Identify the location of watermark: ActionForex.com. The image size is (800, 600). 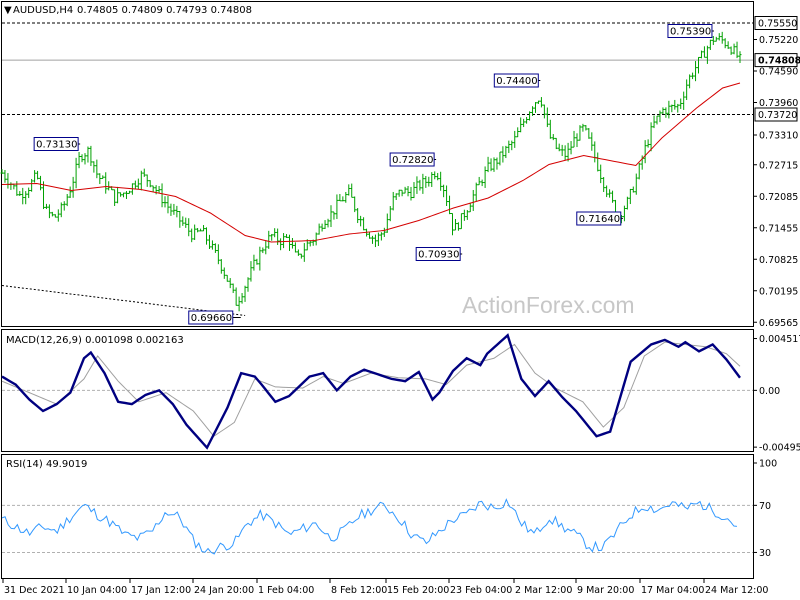
(548, 305).